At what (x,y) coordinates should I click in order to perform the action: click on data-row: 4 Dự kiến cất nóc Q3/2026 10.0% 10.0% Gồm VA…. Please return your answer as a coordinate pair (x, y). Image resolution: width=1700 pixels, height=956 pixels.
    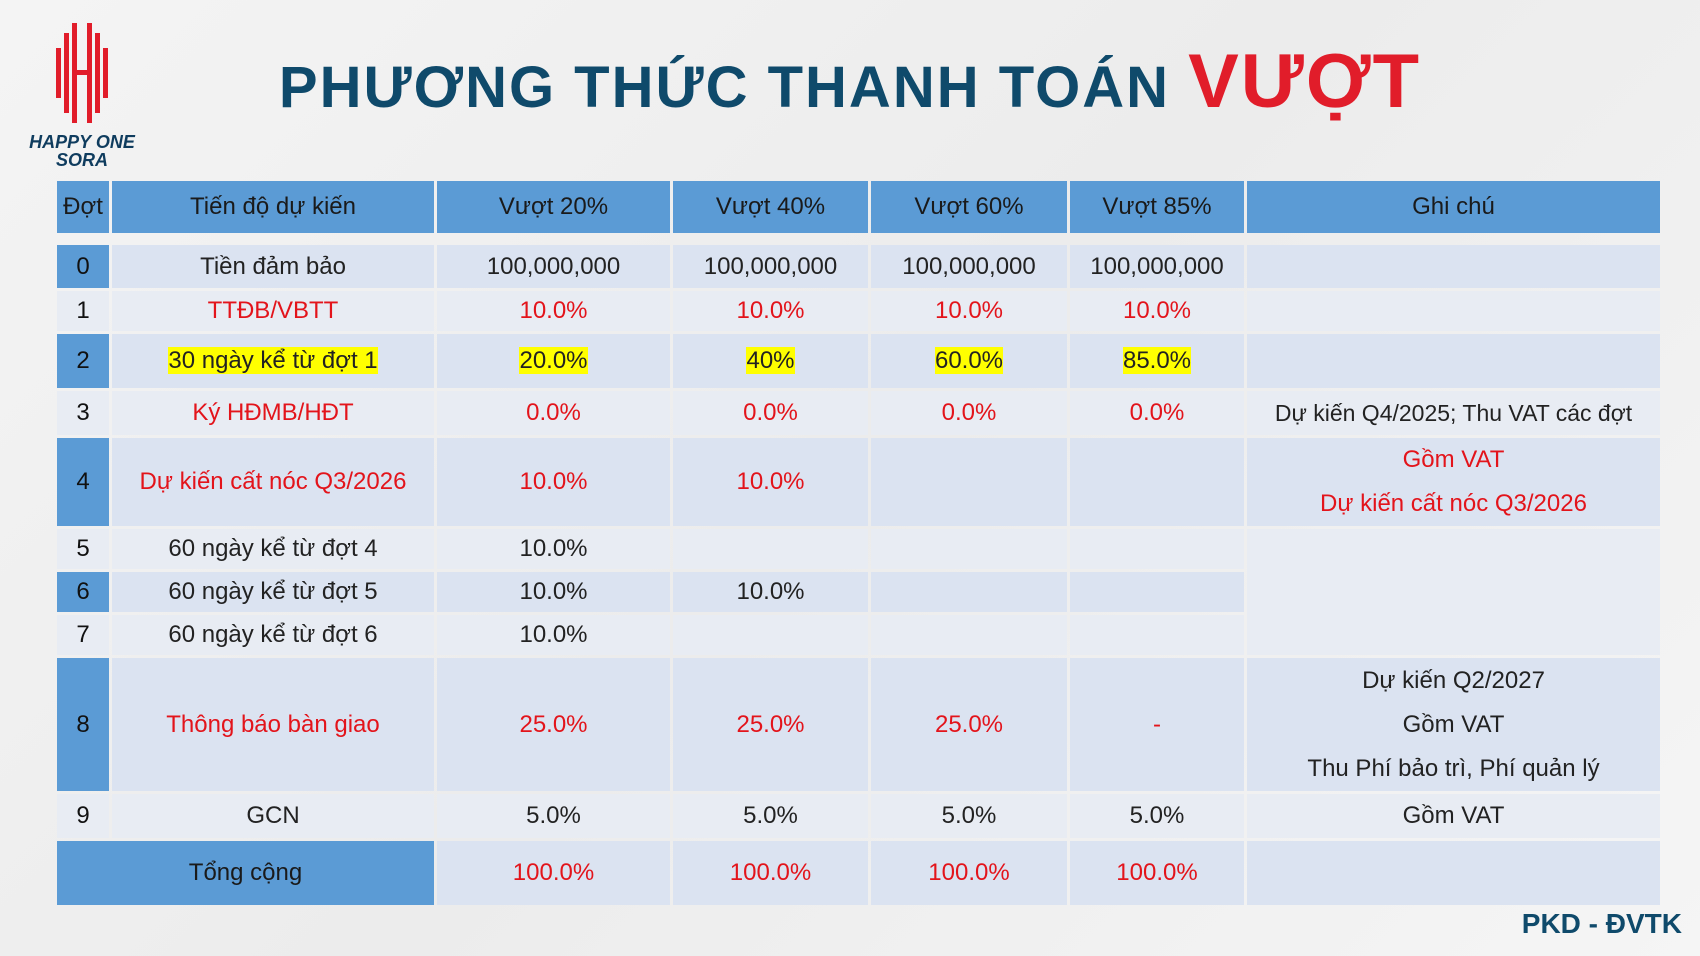
    Looking at the image, I should click on (858, 482).